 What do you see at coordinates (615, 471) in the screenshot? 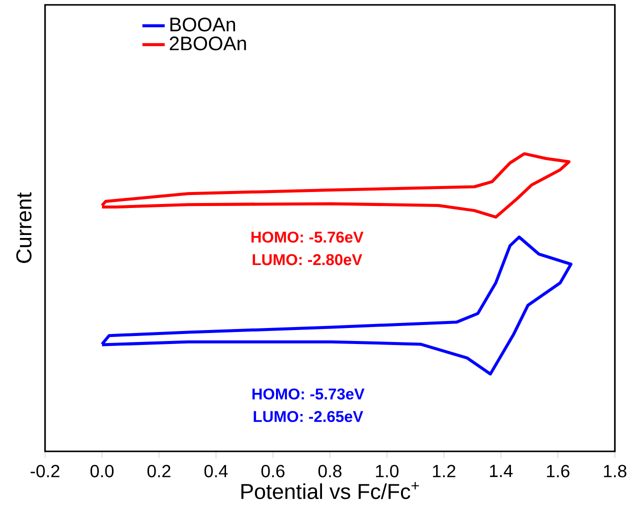
I see `x-tick-label: 1.8` at bounding box center [615, 471].